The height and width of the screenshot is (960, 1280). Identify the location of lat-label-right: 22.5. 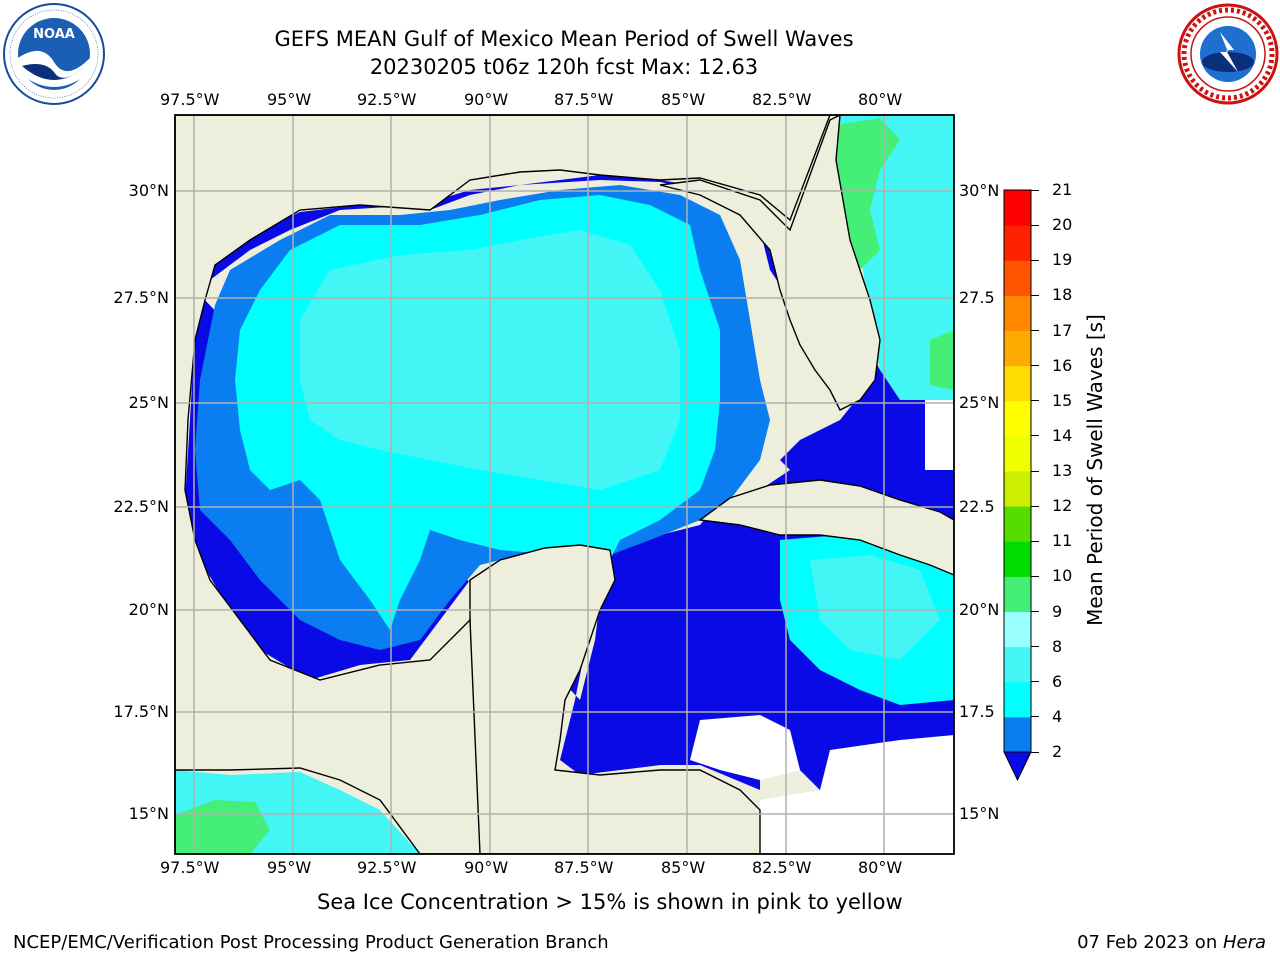
(977, 506).